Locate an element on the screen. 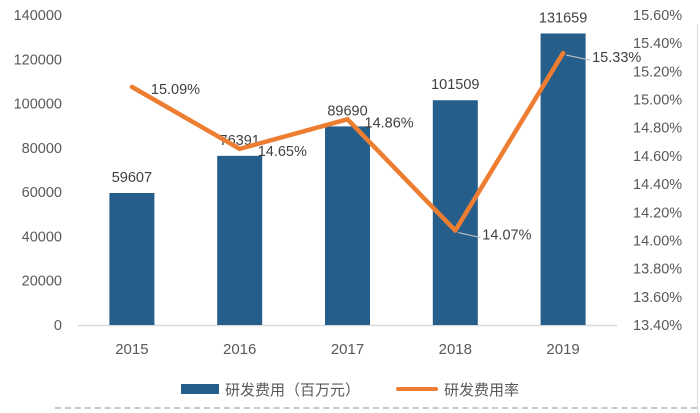 The width and height of the screenshot is (700, 413). right-axis-tick: 14.00% is located at coordinates (657, 241).